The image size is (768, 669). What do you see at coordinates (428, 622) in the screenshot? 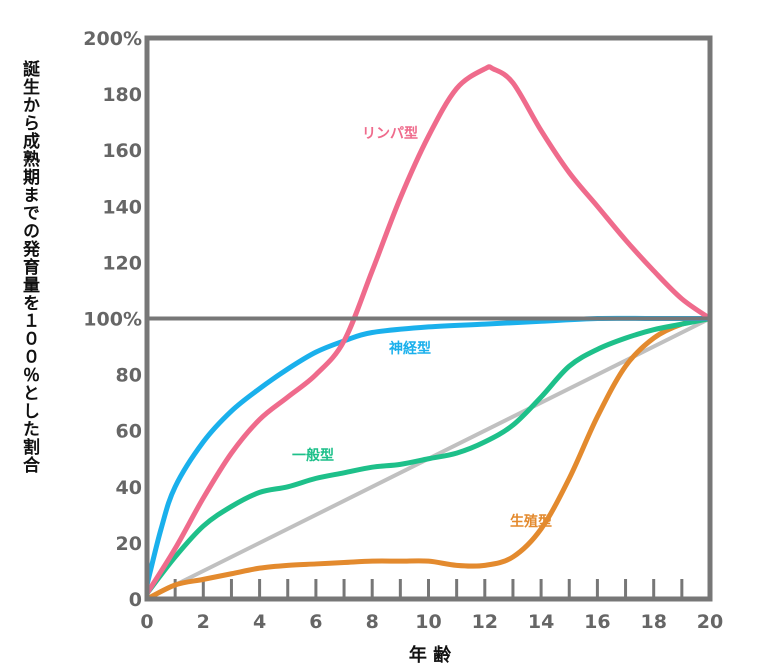
I see `x-tick-label: 10` at bounding box center [428, 622].